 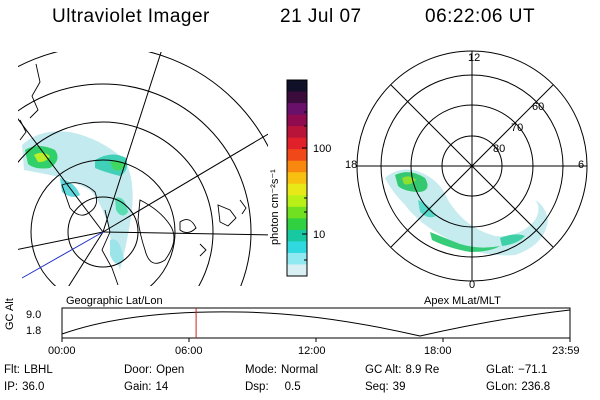 I want to click on observation-date: 21 Jul 07, so click(x=321, y=16).